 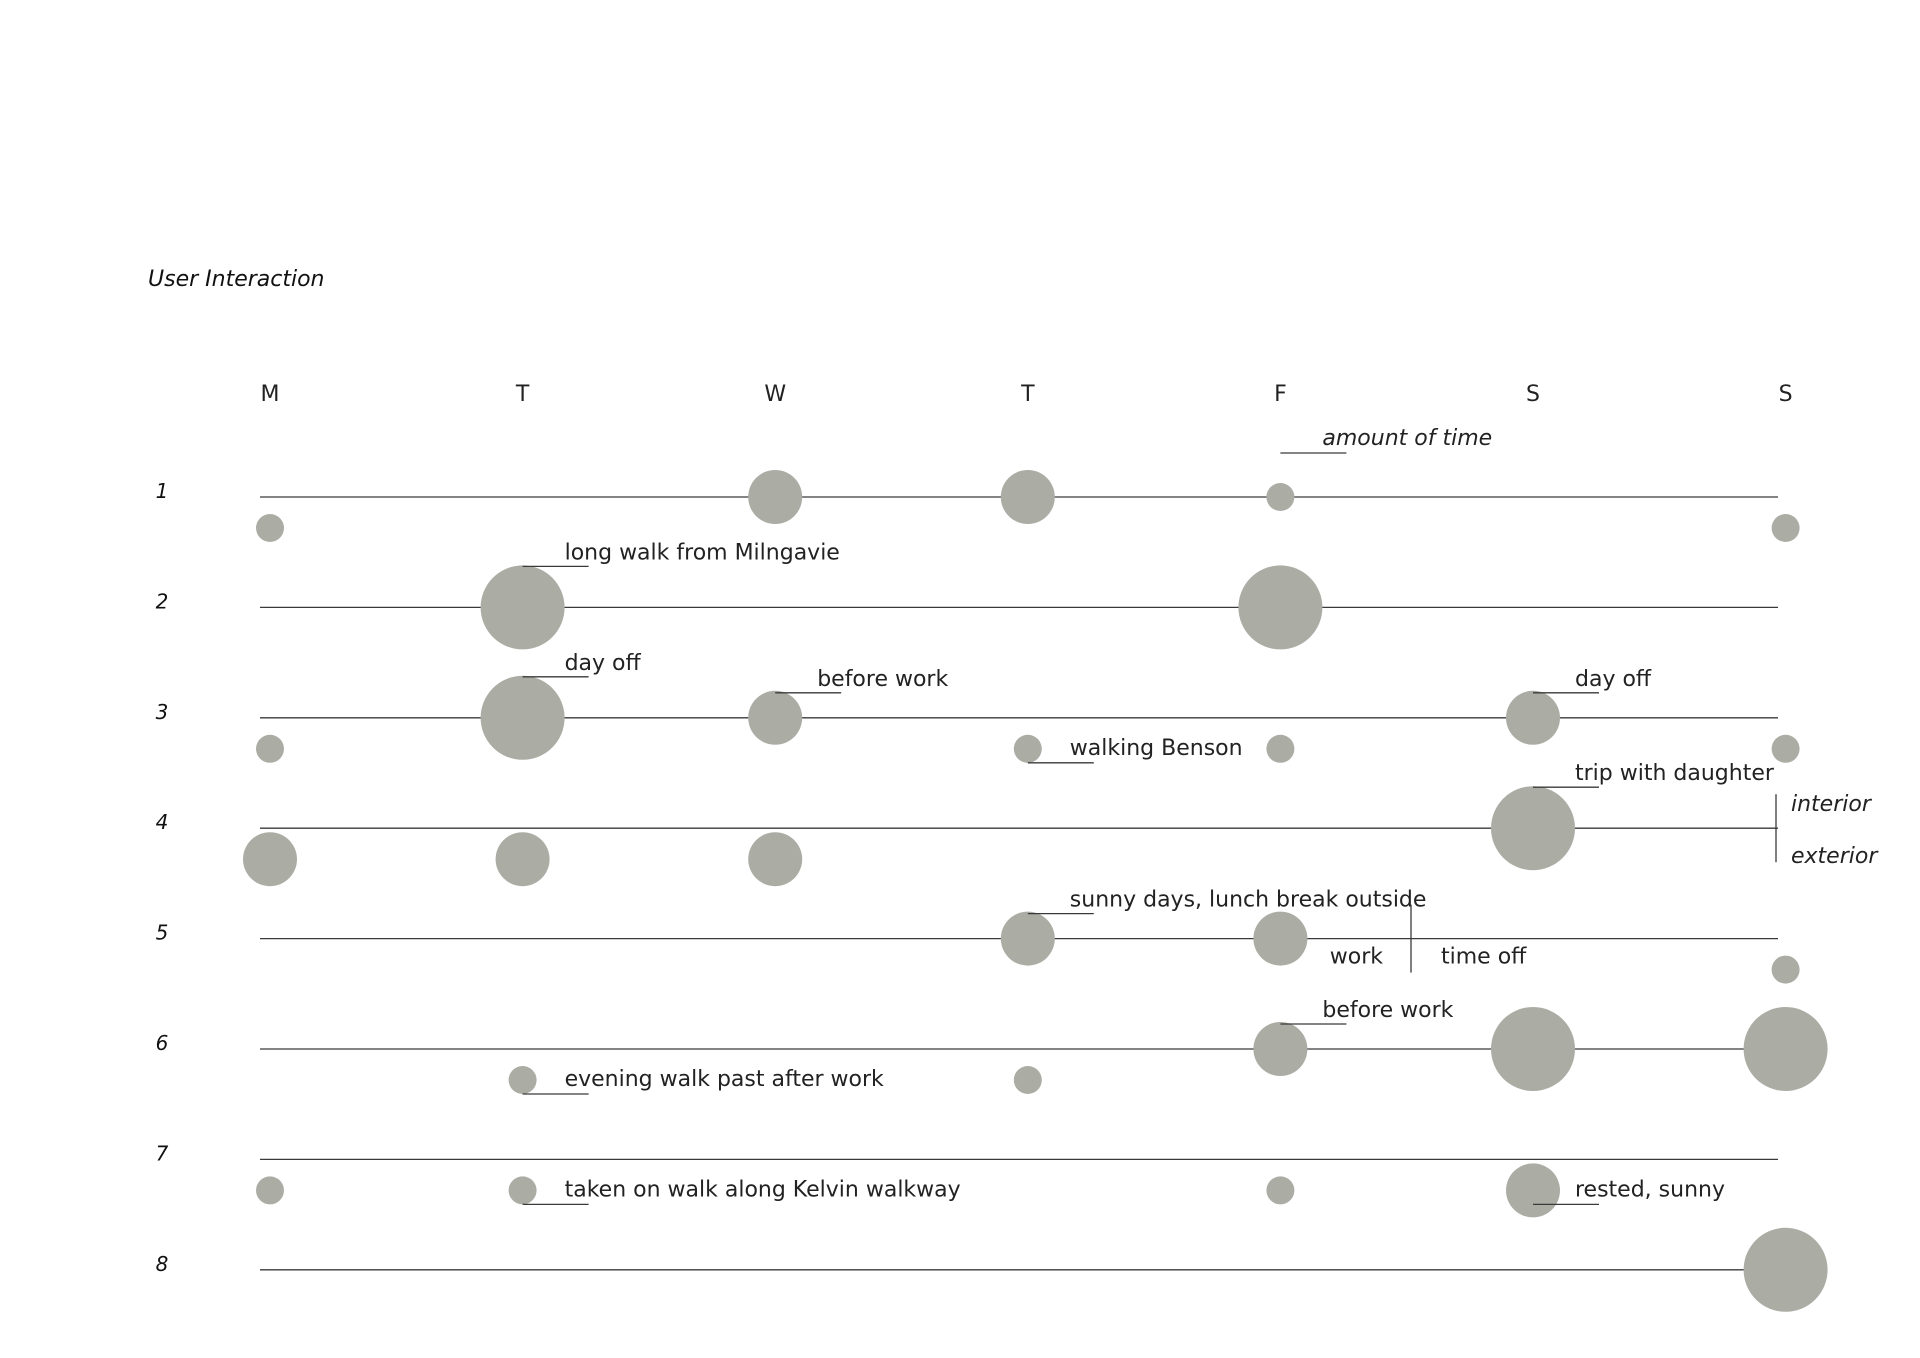 I want to click on annotation-label: trip with daughter, so click(x=1675, y=773).